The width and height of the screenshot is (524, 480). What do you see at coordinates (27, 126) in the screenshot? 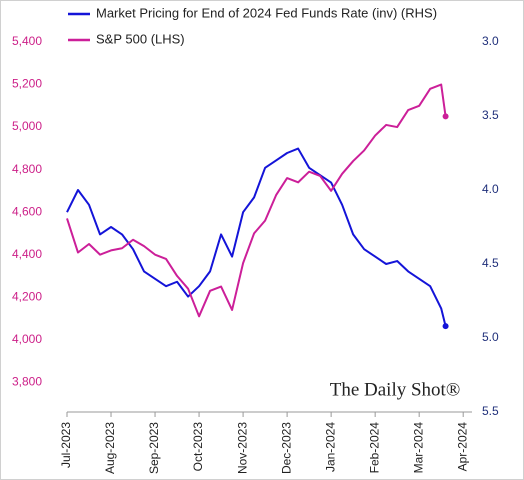
I see `y-tick-label: 5,000` at bounding box center [27, 126].